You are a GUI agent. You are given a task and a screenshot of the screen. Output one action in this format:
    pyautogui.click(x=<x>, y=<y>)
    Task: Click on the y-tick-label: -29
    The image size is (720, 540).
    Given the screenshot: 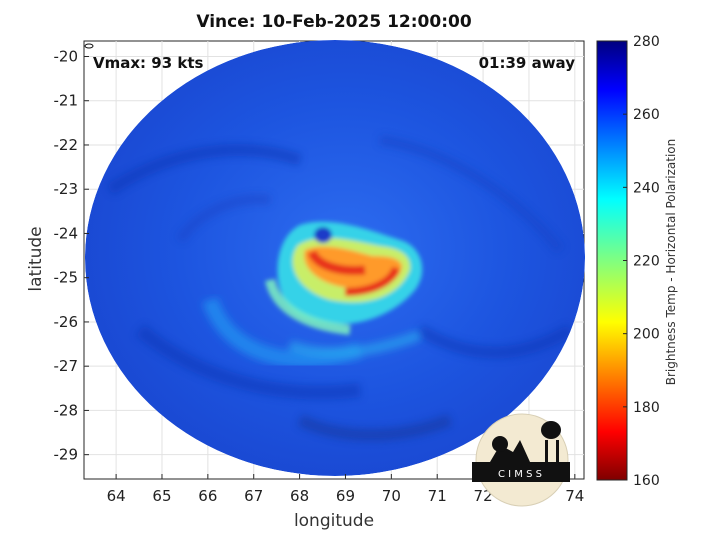 What is the action you would take?
    pyautogui.click(x=66, y=455)
    